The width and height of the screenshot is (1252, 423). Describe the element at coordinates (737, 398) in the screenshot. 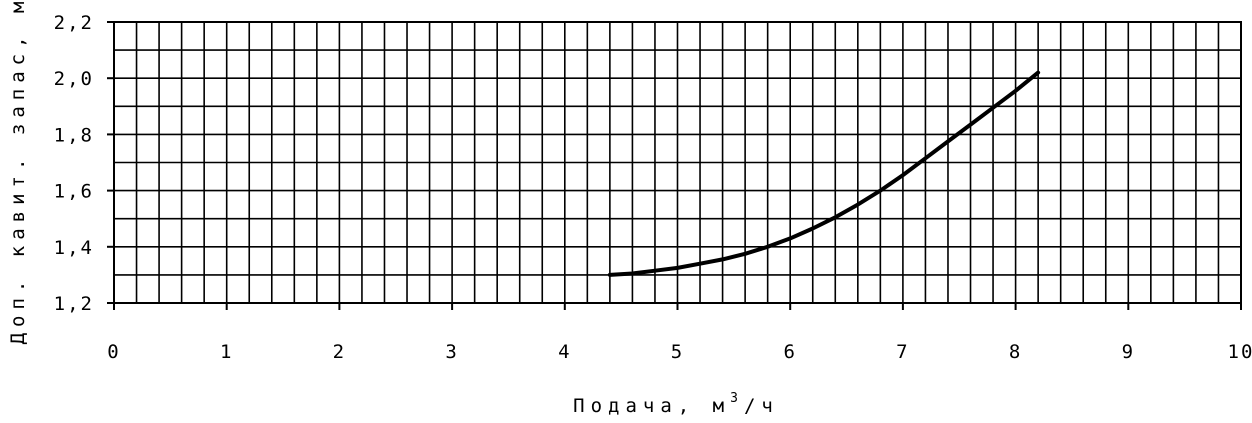

I see `x-axis-title-sup: 3` at that location.